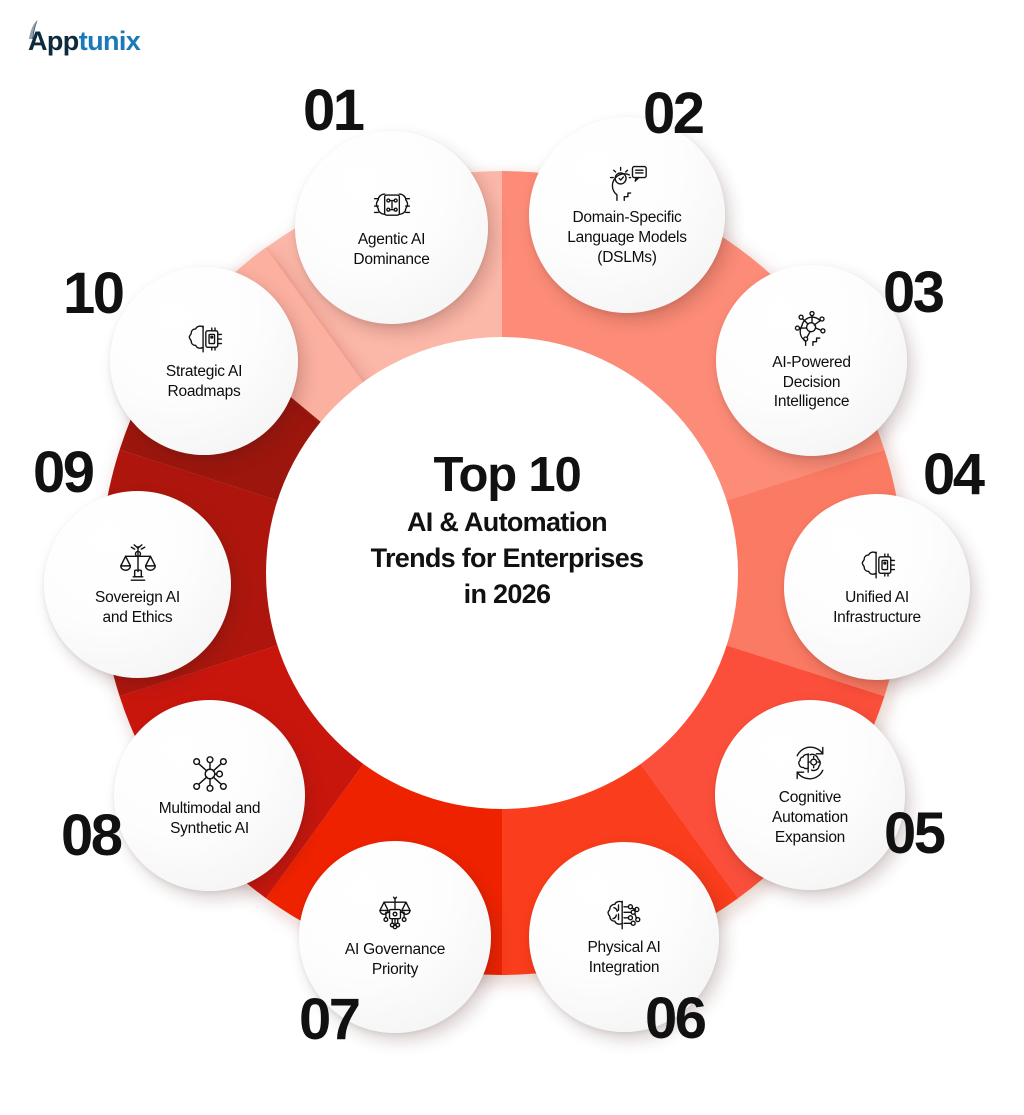 This screenshot has height=1115, width=1024. What do you see at coordinates (627, 183) in the screenshot?
I see `head-chat-gear-icon` at bounding box center [627, 183].